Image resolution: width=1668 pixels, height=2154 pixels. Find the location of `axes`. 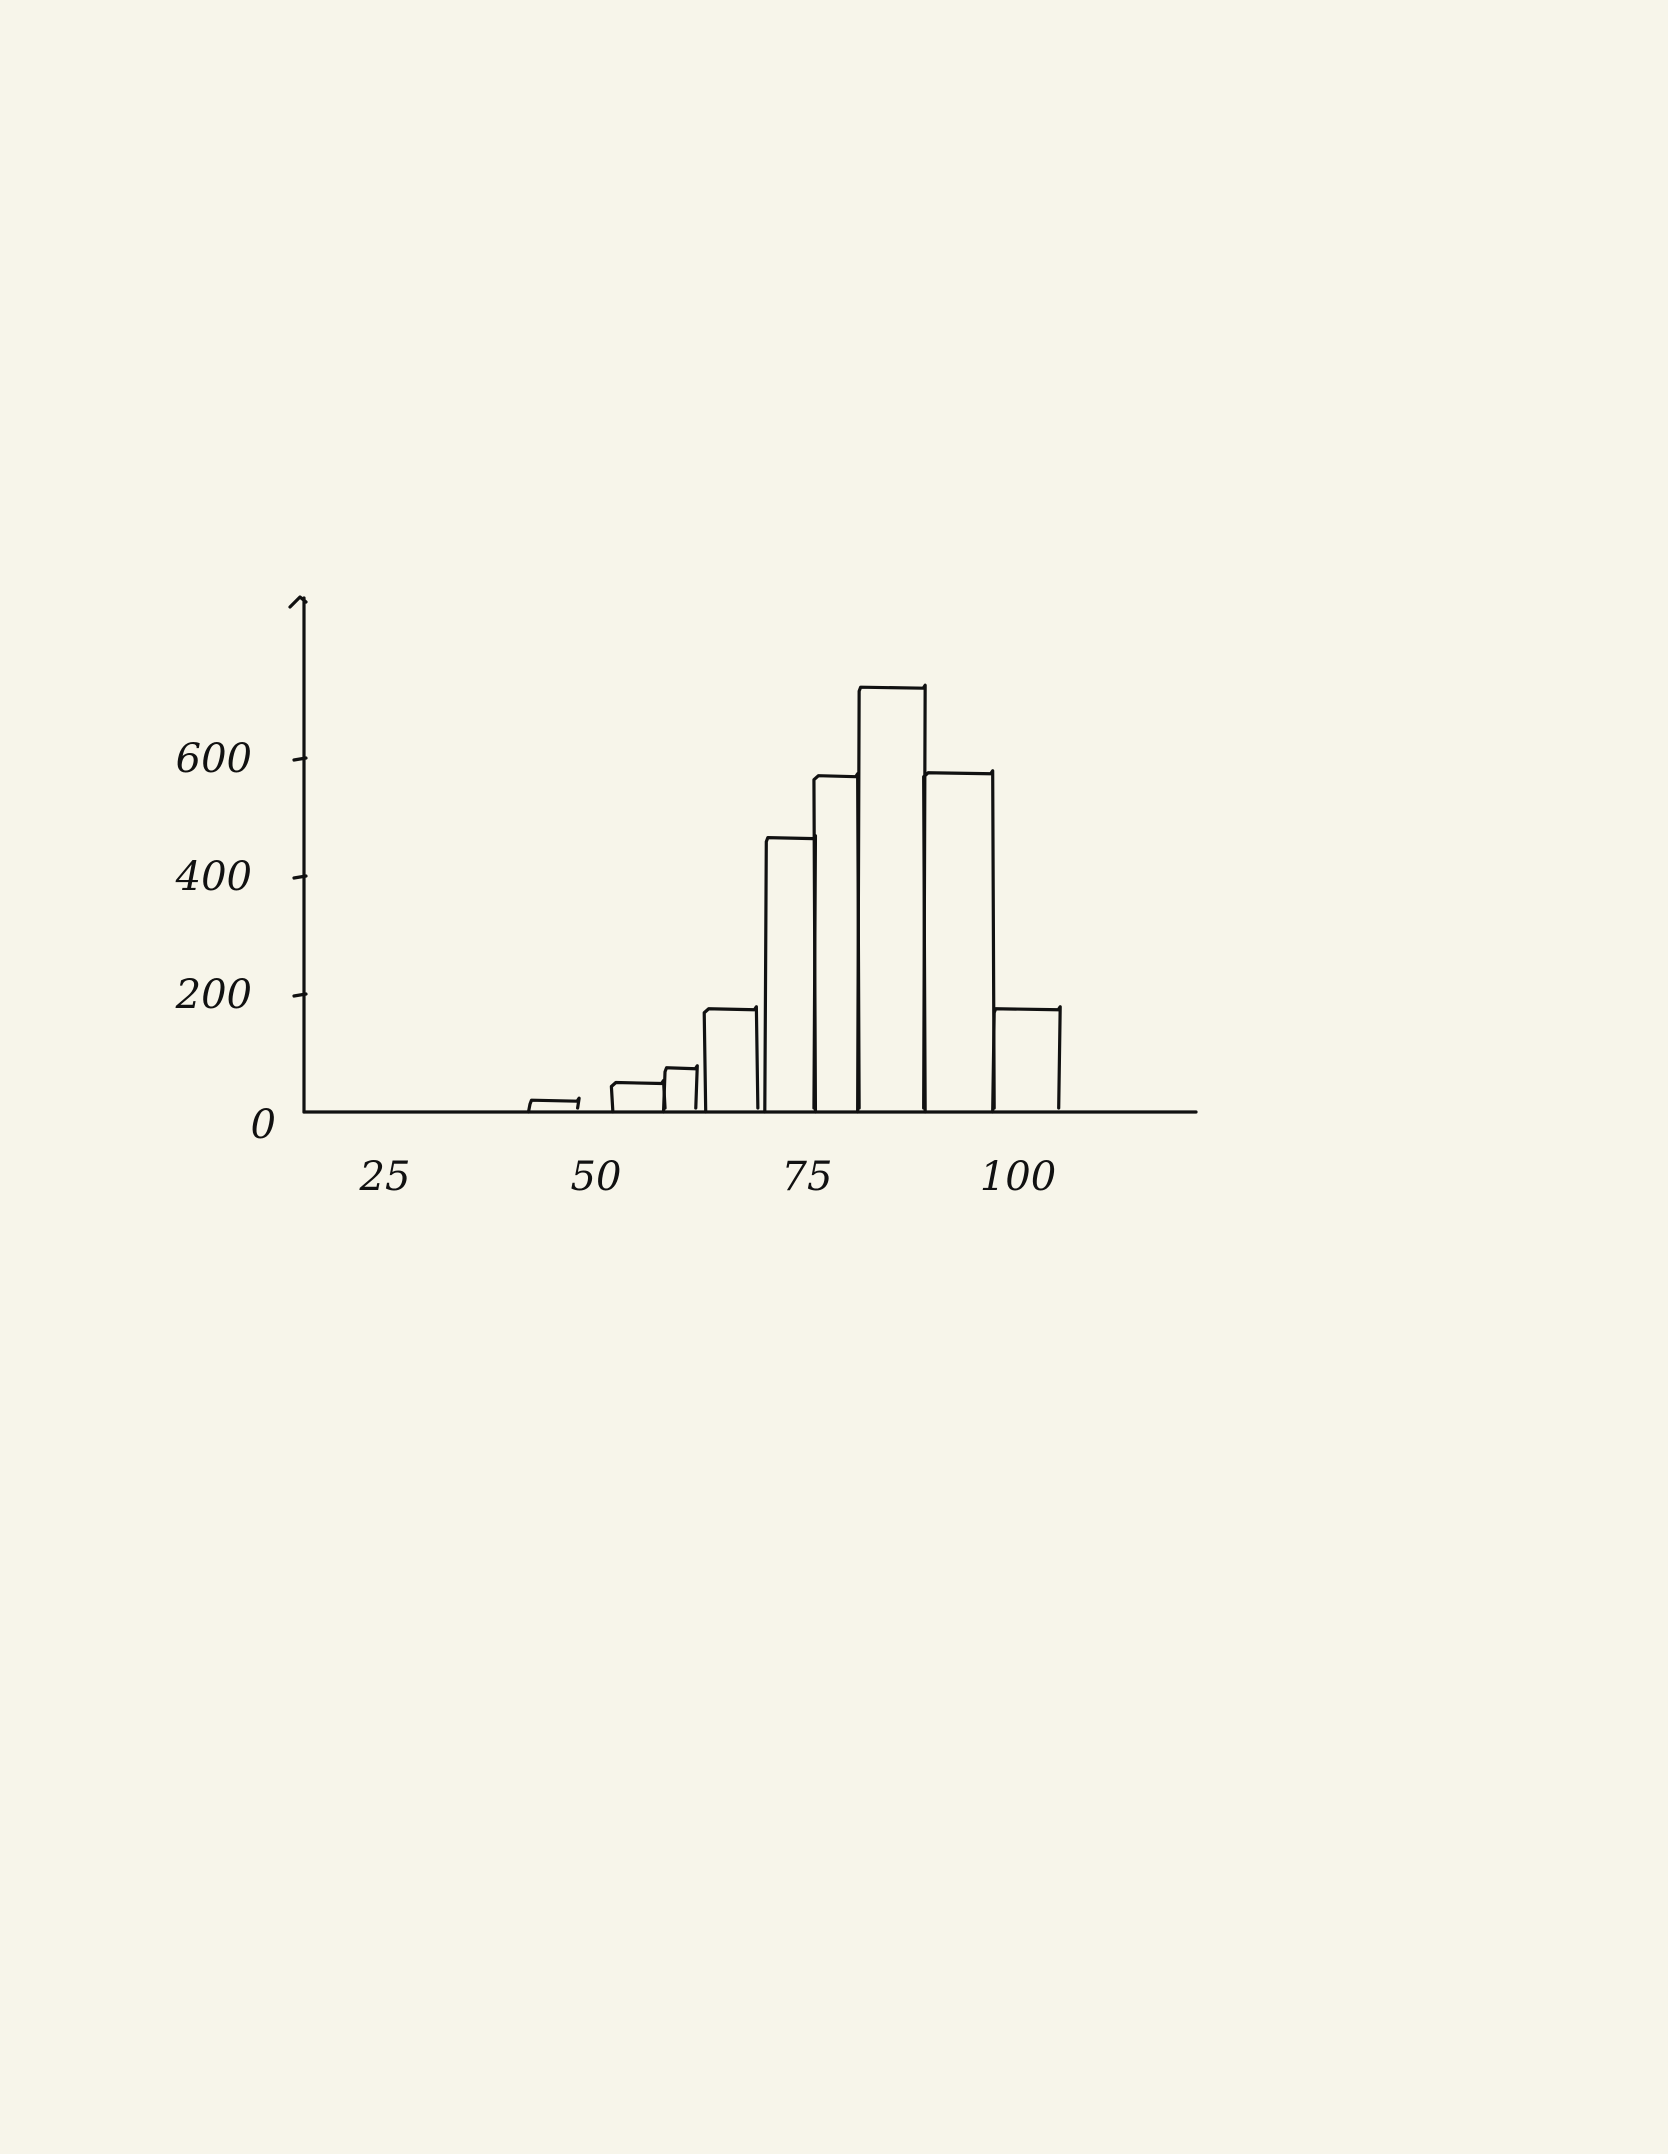

axes is located at coordinates (743, 854).